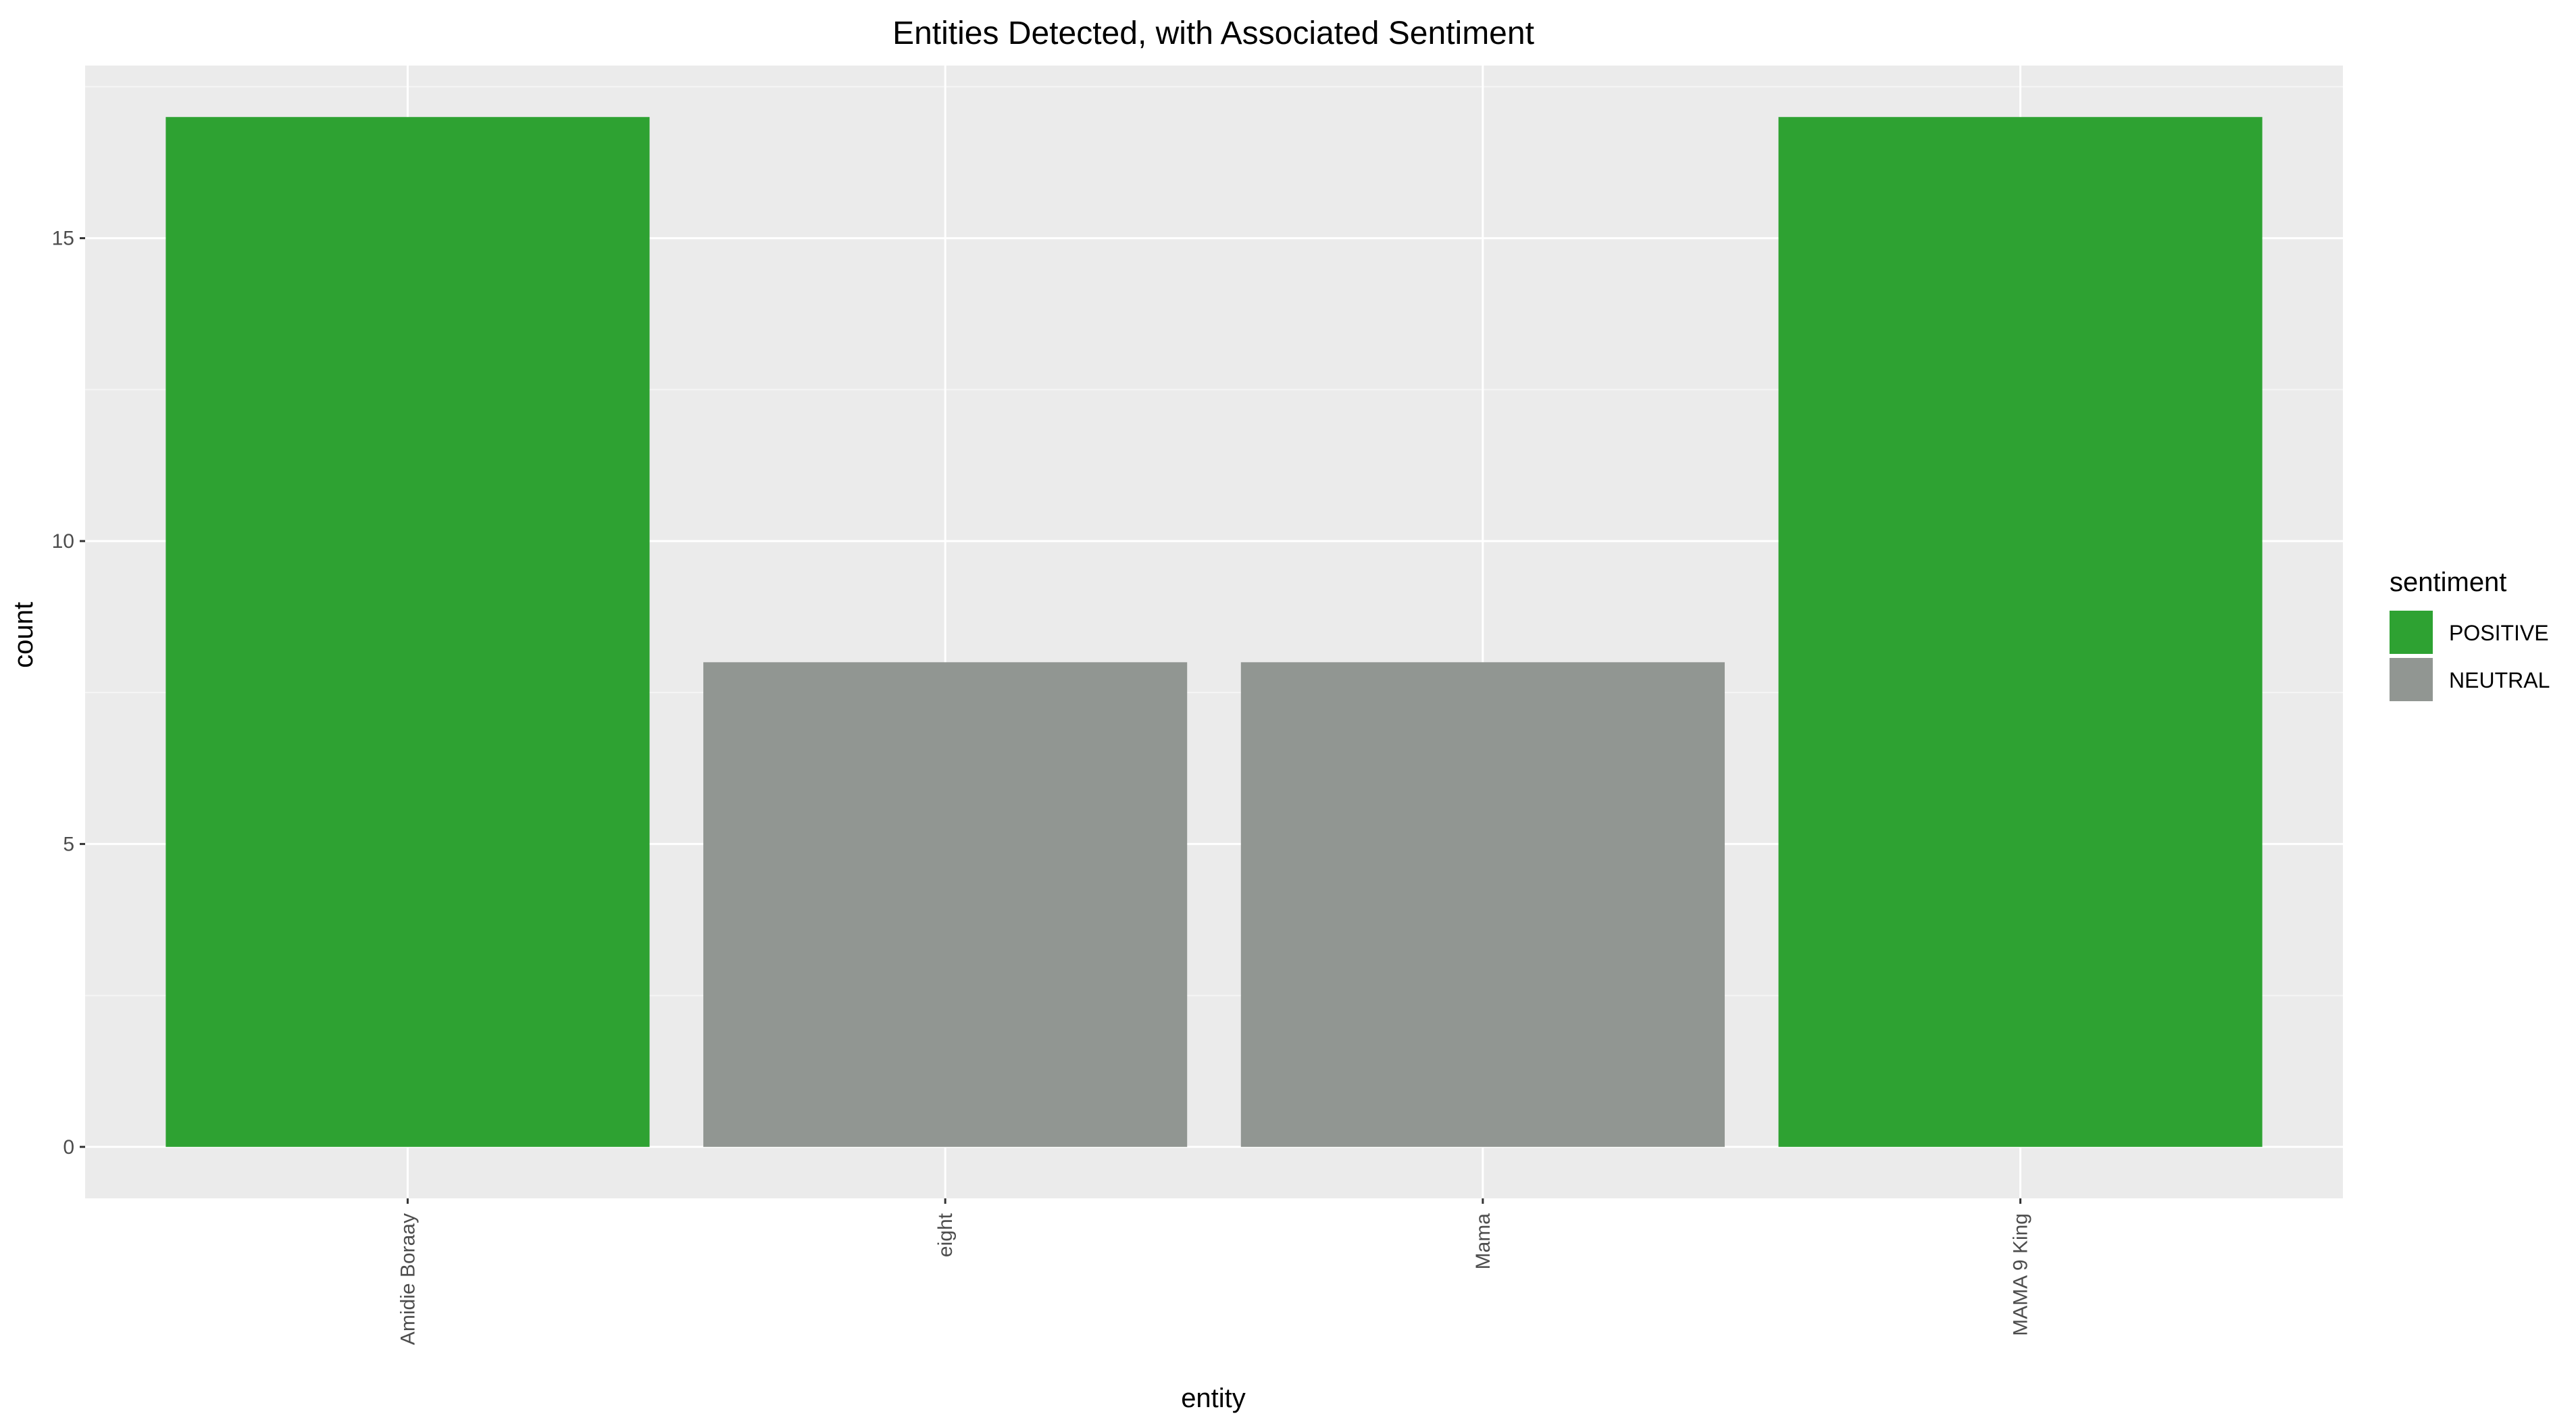  What do you see at coordinates (2499, 633) in the screenshot?
I see `legend-label-positive: POSITIVE` at bounding box center [2499, 633].